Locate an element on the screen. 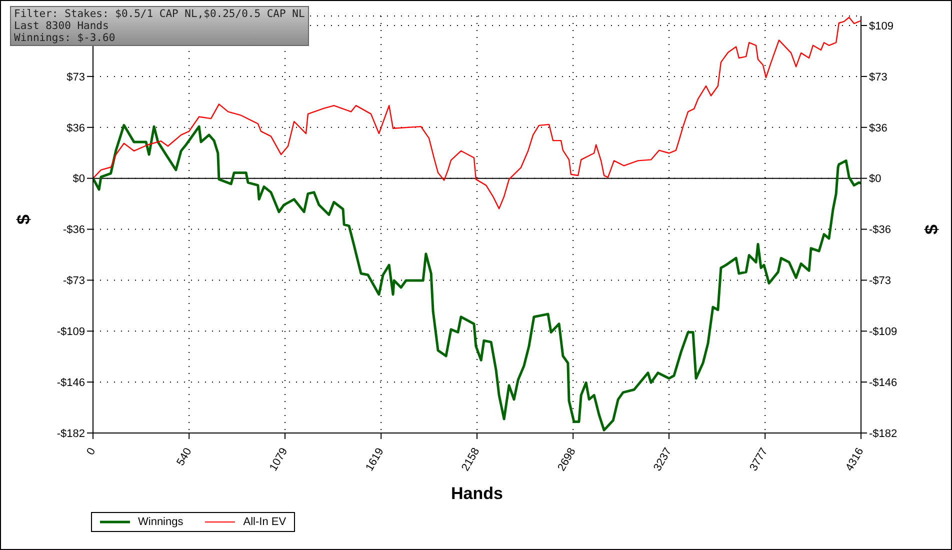 The image size is (952, 550). legend-label: Winnings is located at coordinates (160, 522).